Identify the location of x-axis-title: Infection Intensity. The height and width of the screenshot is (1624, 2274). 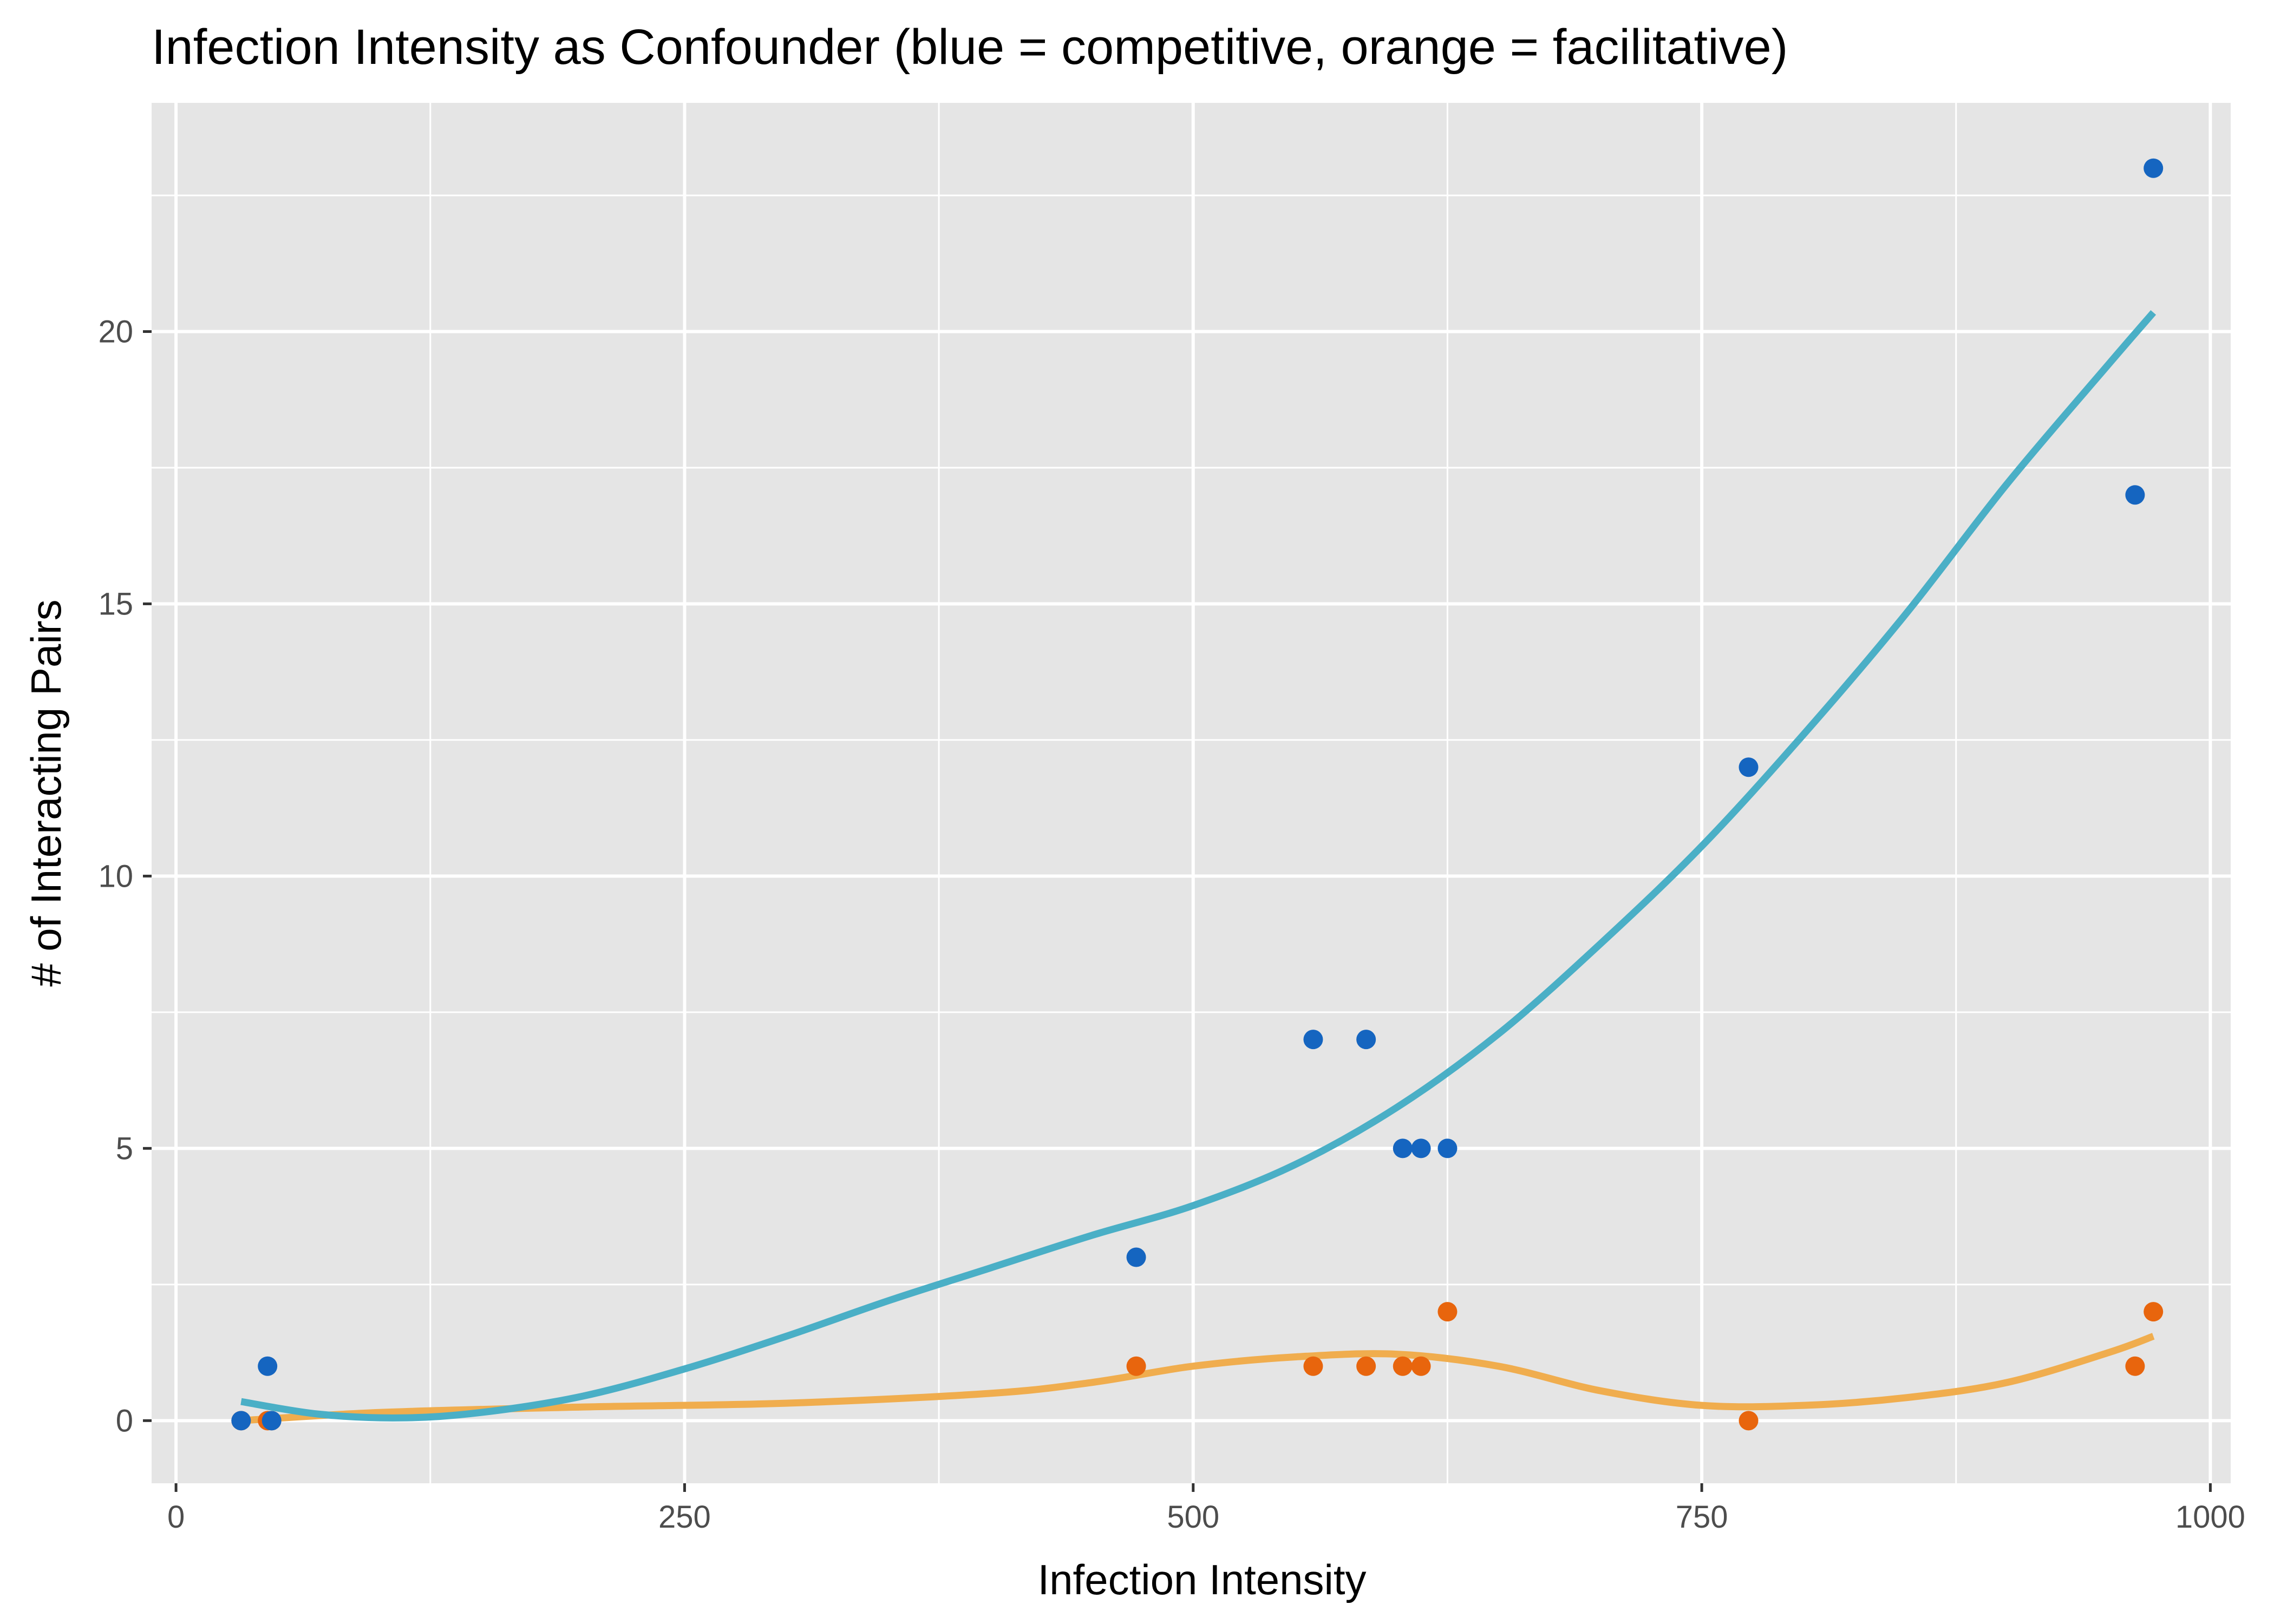
(1202, 1580).